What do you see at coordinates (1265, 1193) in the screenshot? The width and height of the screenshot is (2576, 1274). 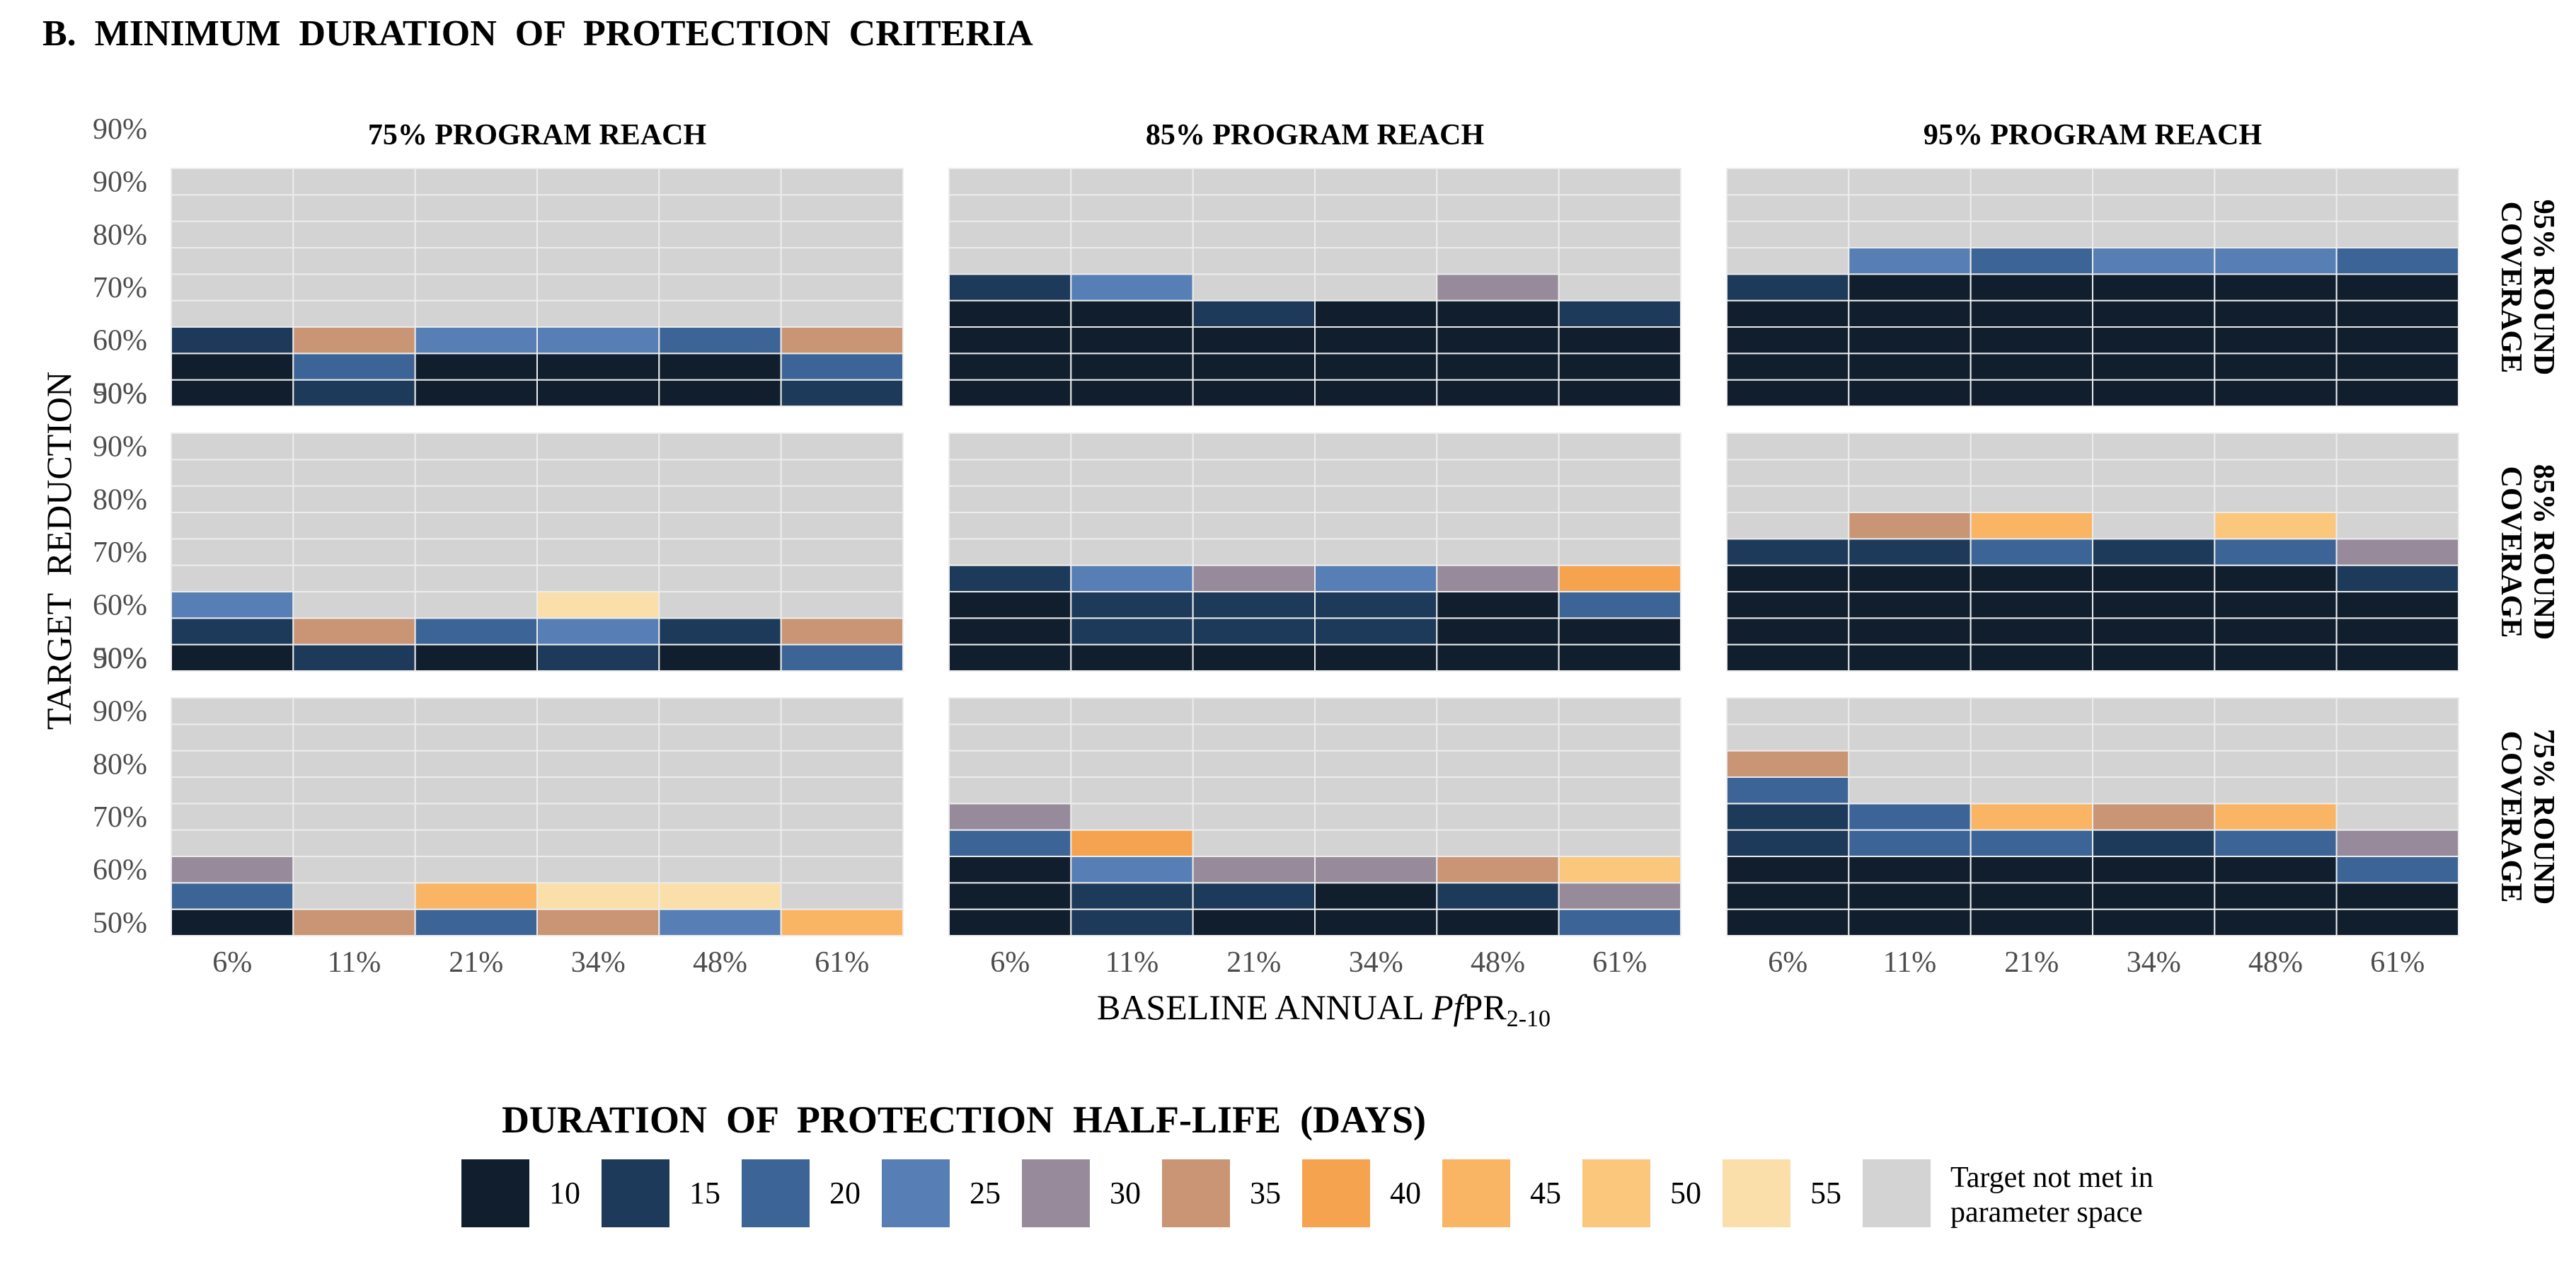 I see `legend-label: 35` at bounding box center [1265, 1193].